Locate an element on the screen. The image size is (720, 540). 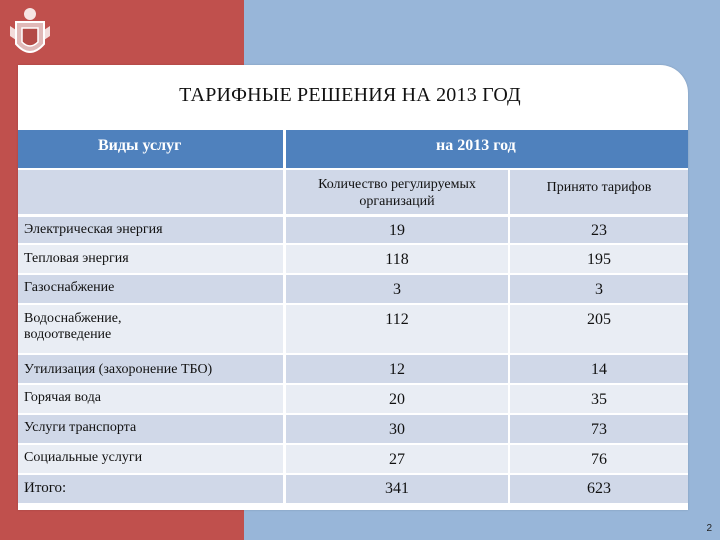
row-tariffs: 14 is located at coordinates (599, 369).